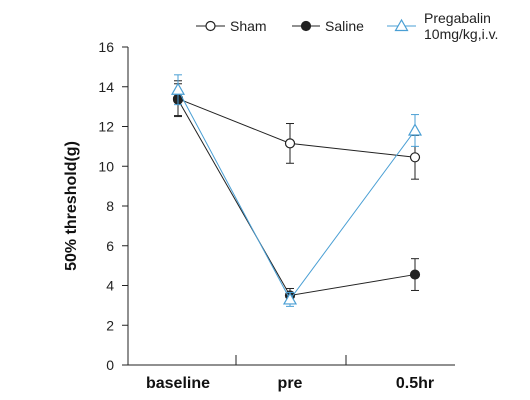  Describe the element at coordinates (106, 127) in the screenshot. I see `y-tick-label: 12` at that location.